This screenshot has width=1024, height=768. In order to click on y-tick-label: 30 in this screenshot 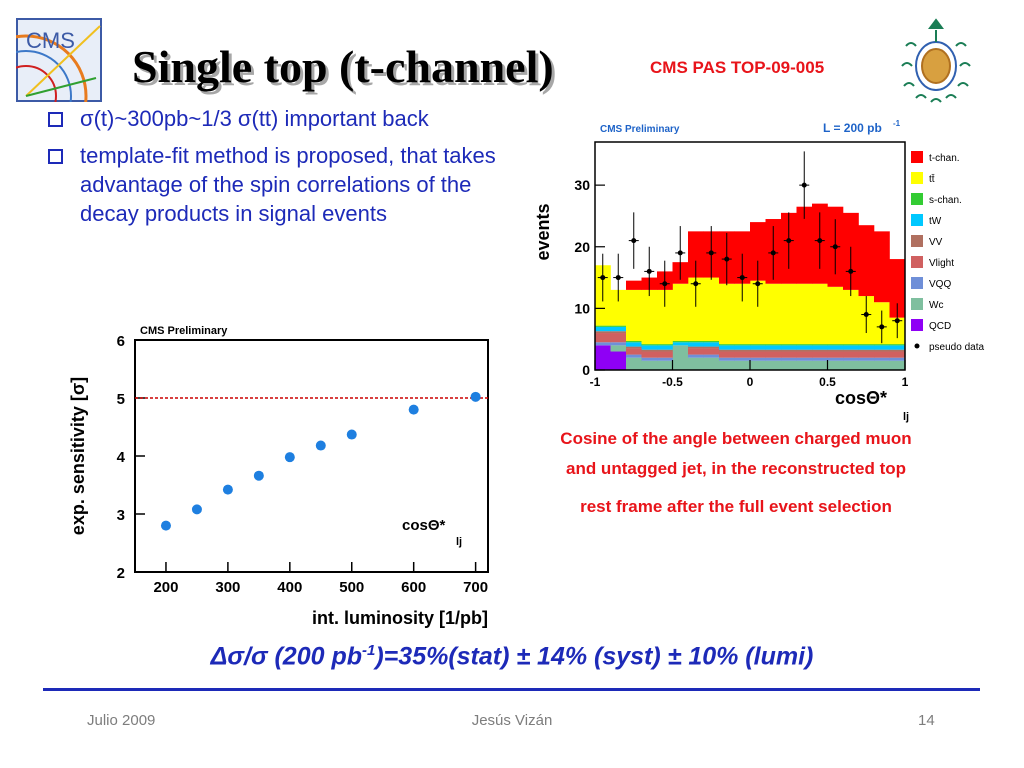, I will do `click(582, 185)`.